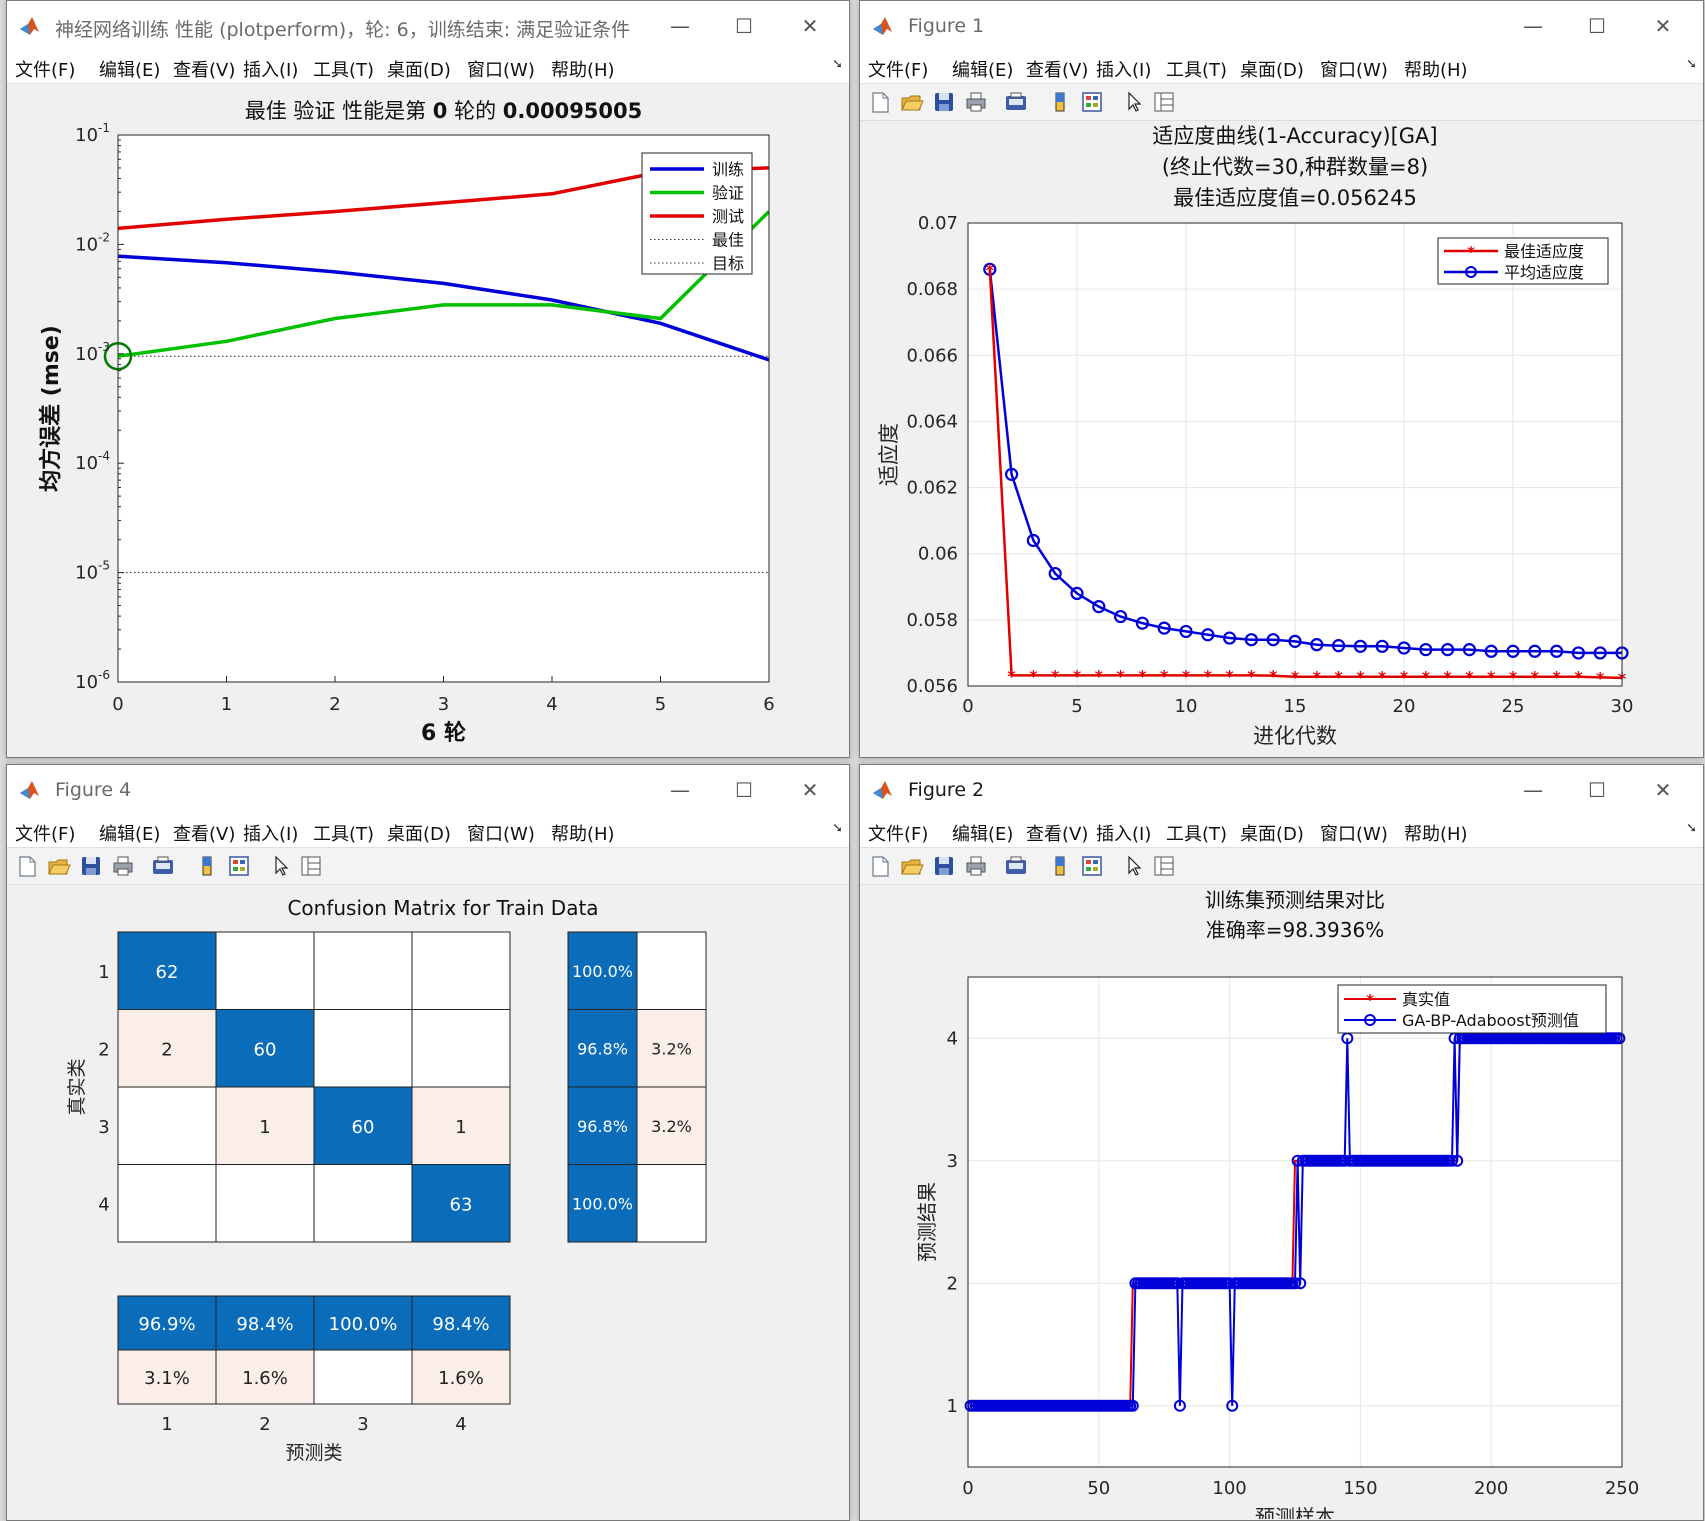  Describe the element at coordinates (932, 488) in the screenshot. I see `y-tick-label: 0.062` at that location.